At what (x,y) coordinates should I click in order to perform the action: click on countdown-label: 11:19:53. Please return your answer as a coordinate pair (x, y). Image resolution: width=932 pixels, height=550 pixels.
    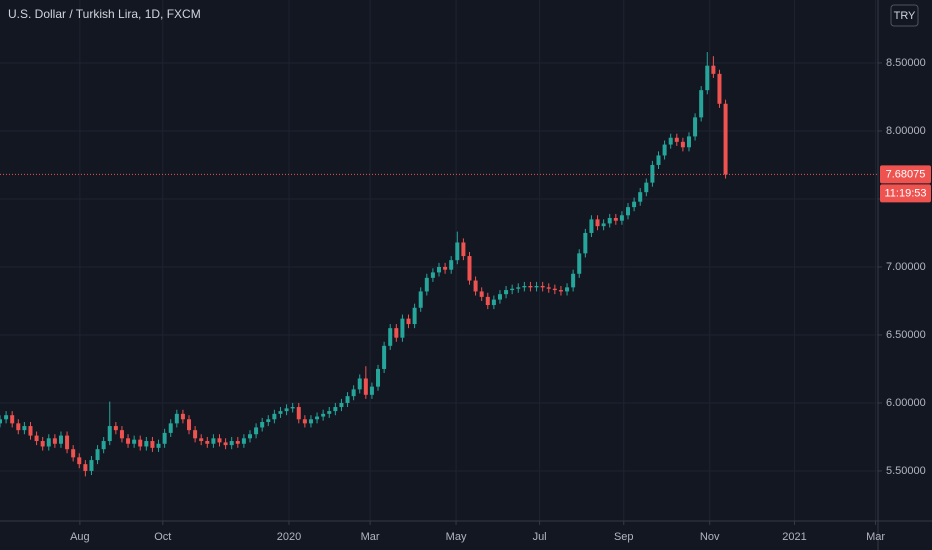
    Looking at the image, I should click on (905, 193).